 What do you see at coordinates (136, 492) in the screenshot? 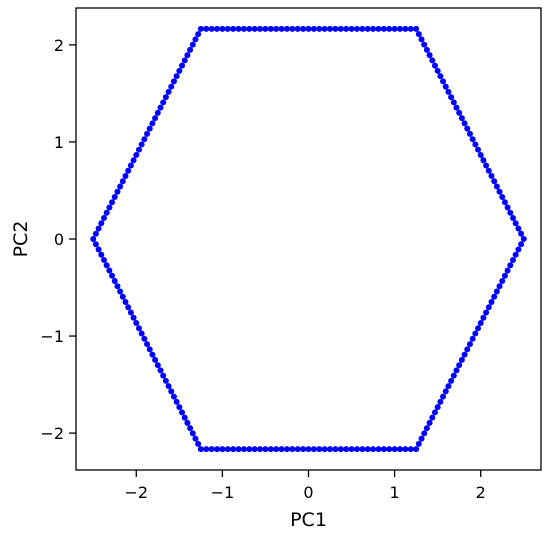
I see `x-tick-label: −2` at bounding box center [136, 492].